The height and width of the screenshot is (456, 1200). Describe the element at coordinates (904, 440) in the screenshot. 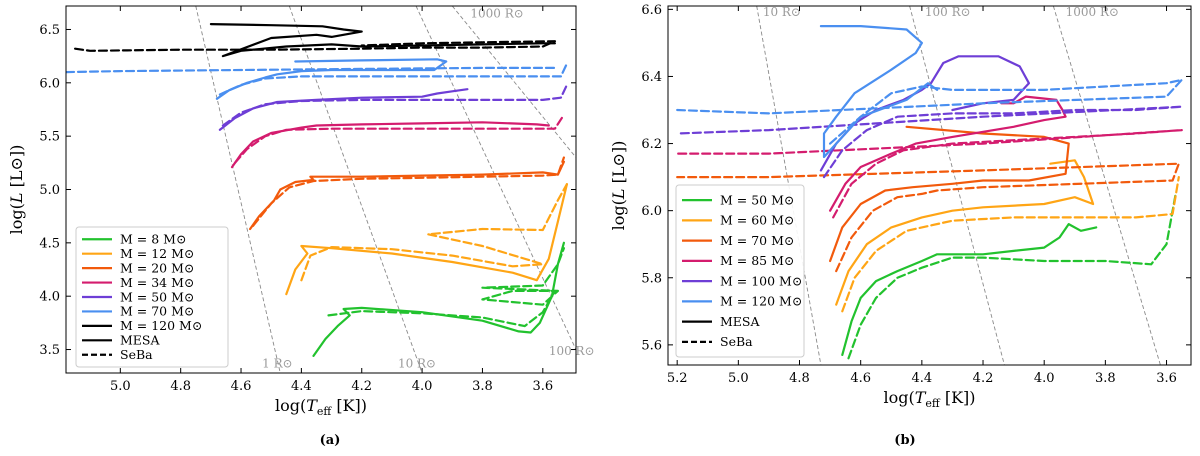

I see `caption-b: (b)` at that location.